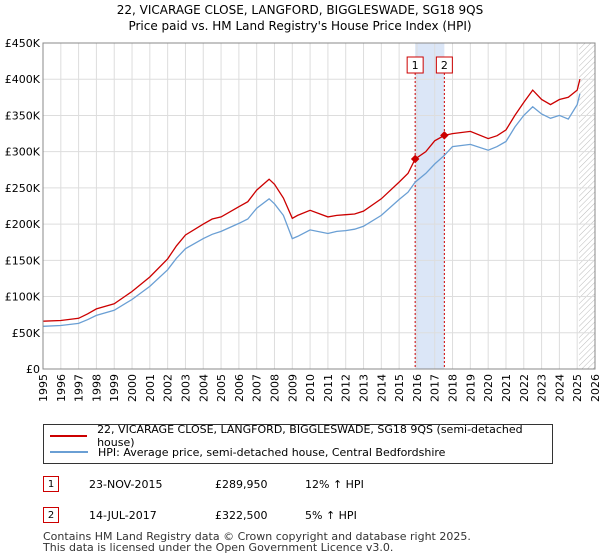  I want to click on transaction-row: 2 14-JUL-2017 £322,500 5% ↑ HPI, so click(303, 516).